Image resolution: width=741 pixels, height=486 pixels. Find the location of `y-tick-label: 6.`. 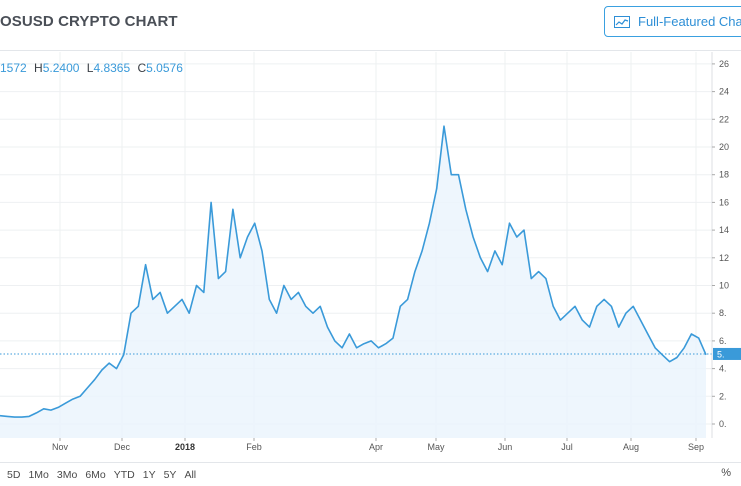

y-tick-label: 6. is located at coordinates (723, 341).